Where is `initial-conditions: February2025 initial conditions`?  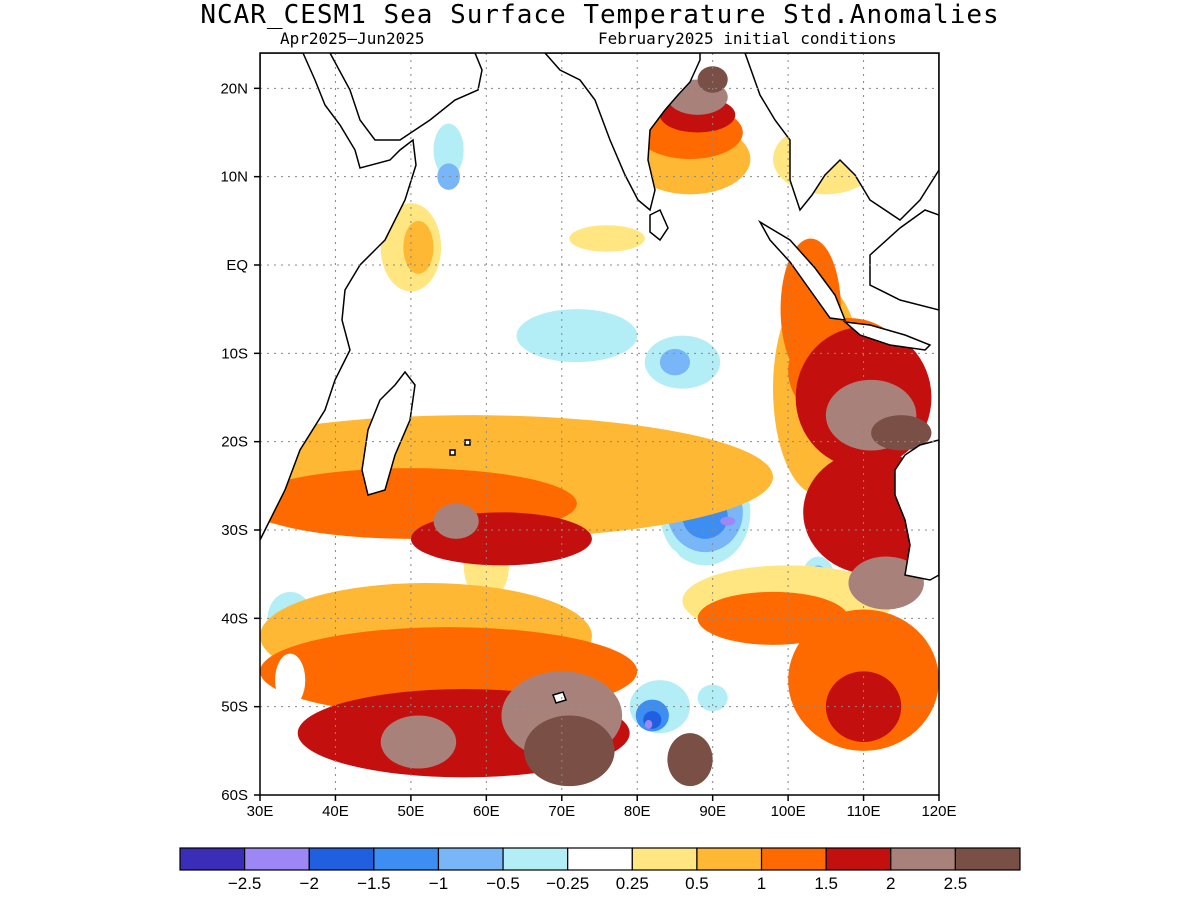 initial-conditions: February2025 initial conditions is located at coordinates (747, 38).